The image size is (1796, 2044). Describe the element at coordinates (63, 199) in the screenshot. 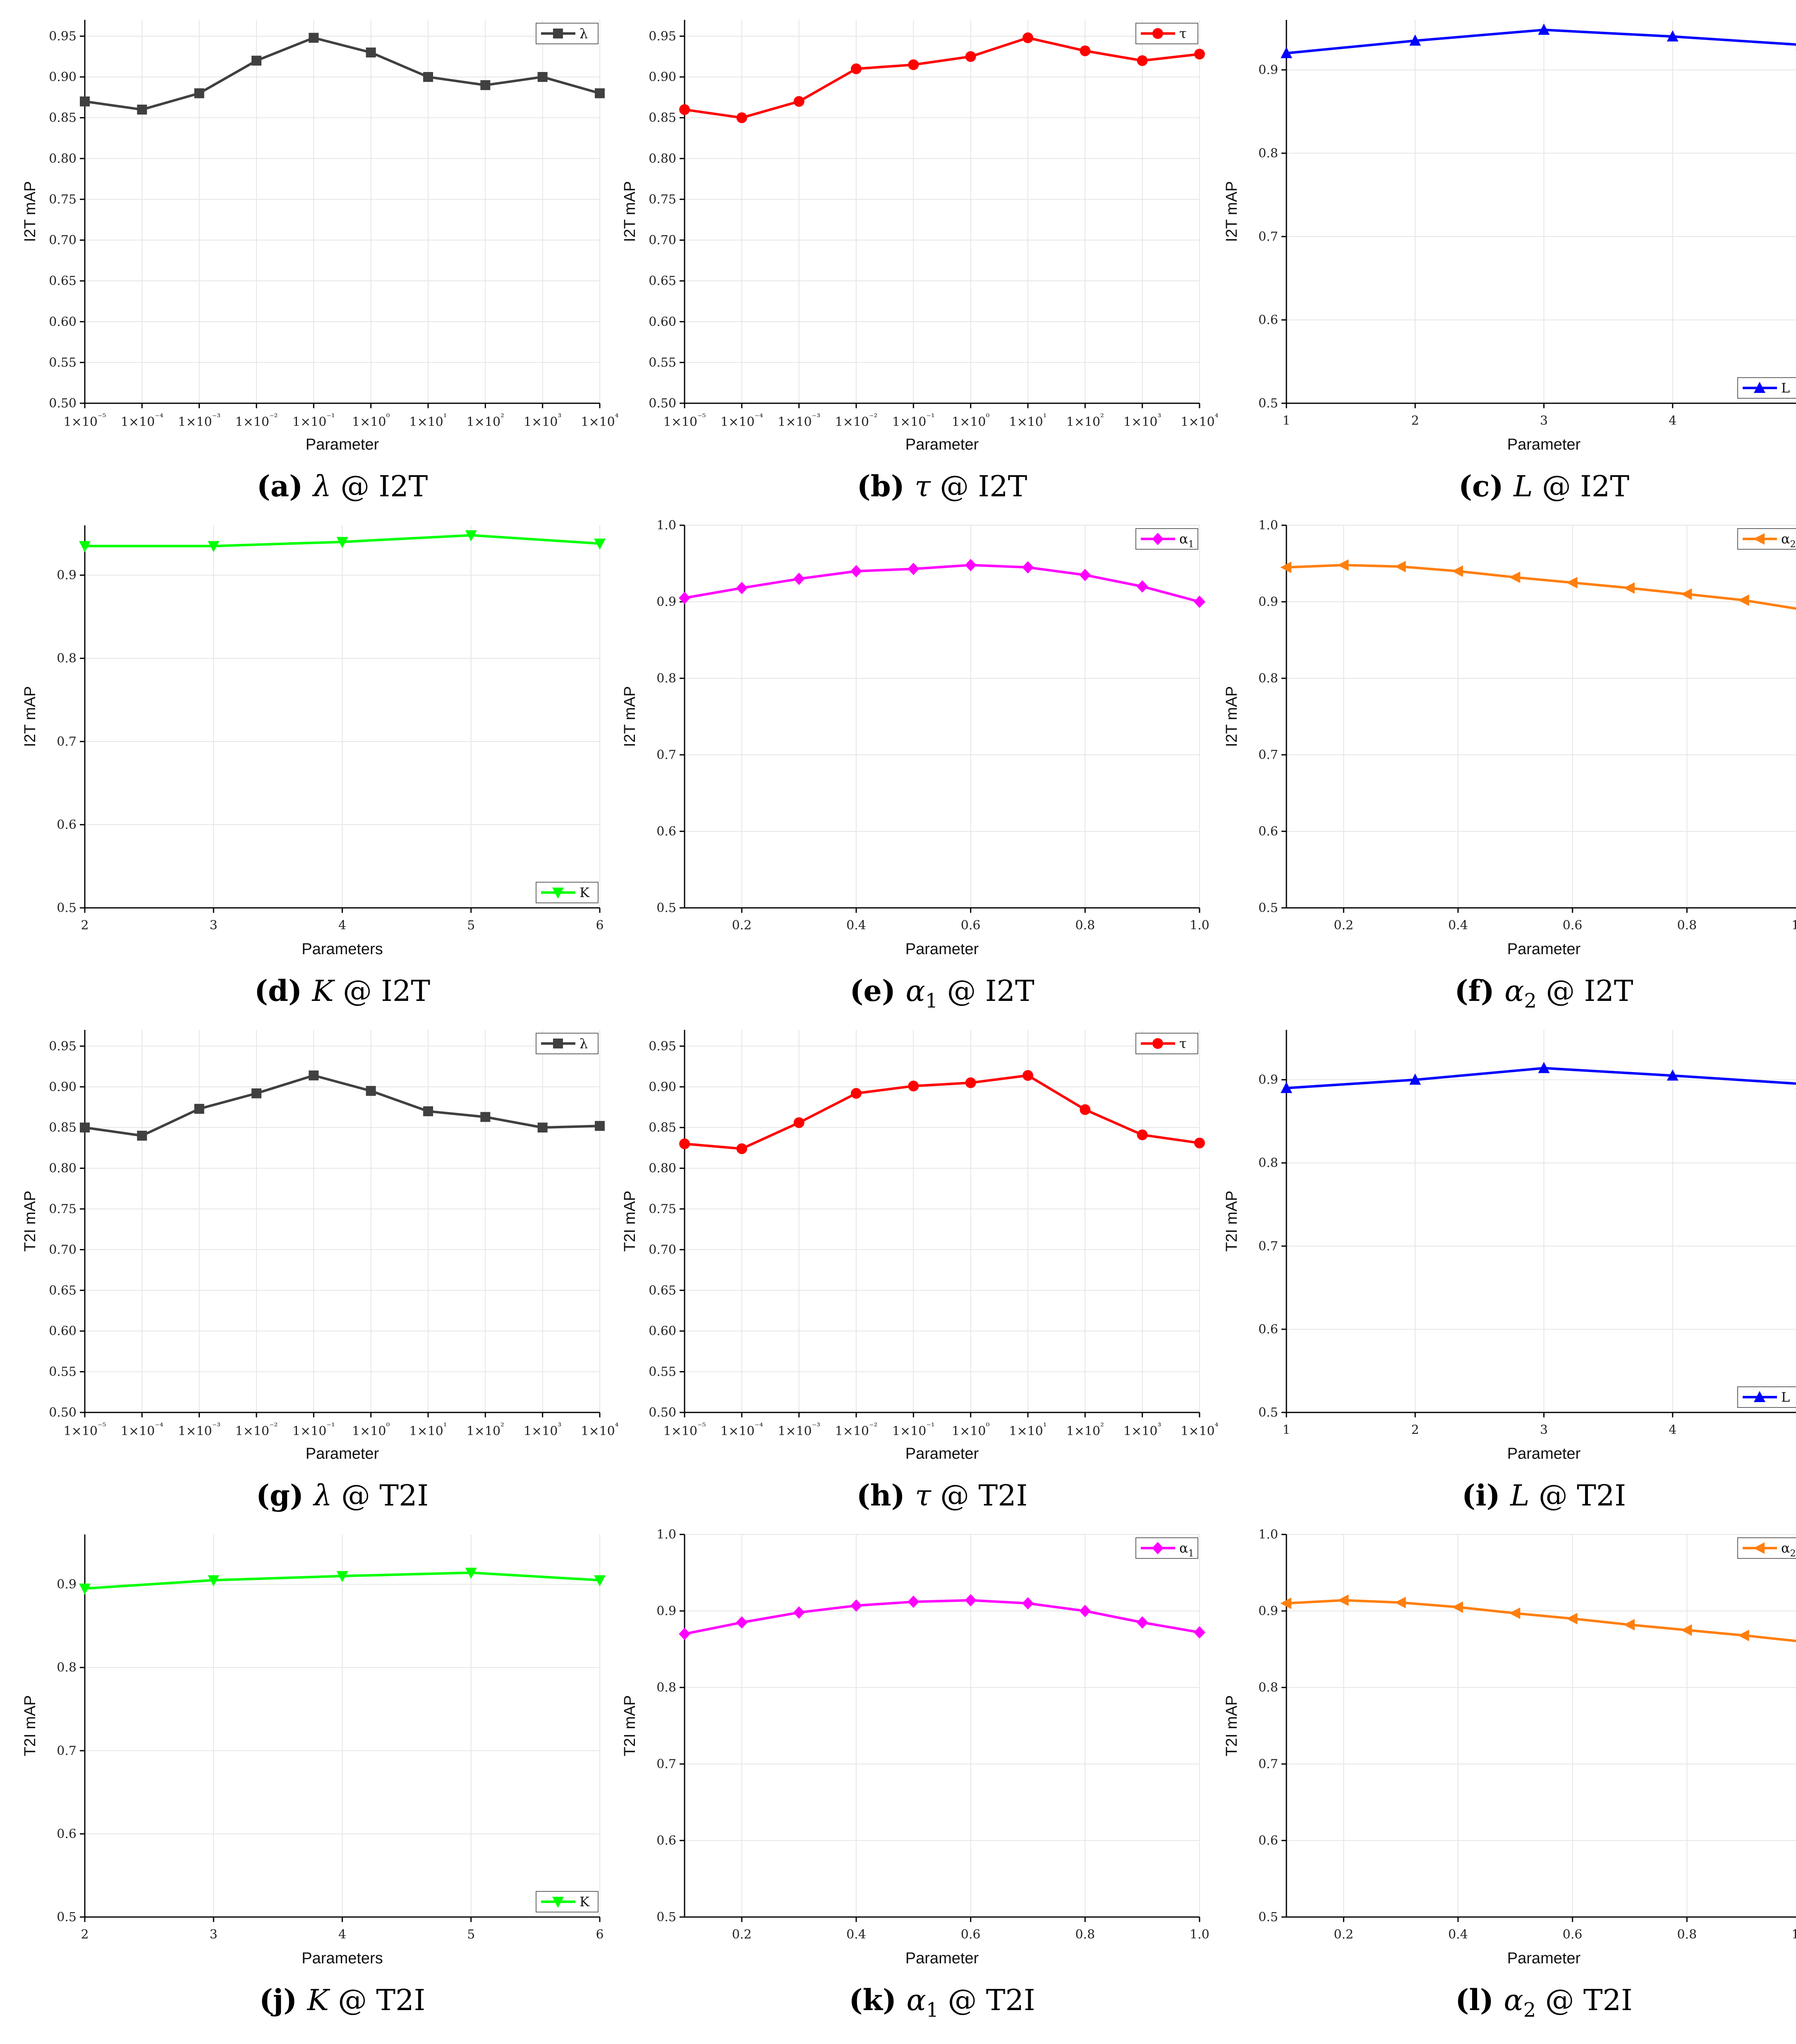

I see `y-tick-label: 0.75` at that location.